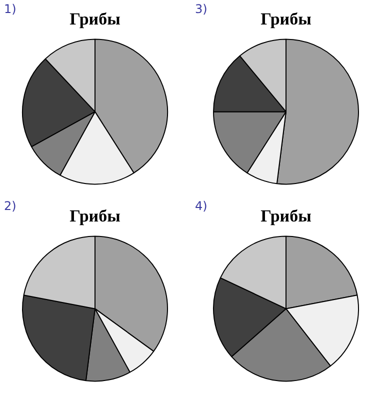 The image size is (381, 395). What do you see at coordinates (201, 206) in the screenshot?
I see `text: 4)` at bounding box center [201, 206].